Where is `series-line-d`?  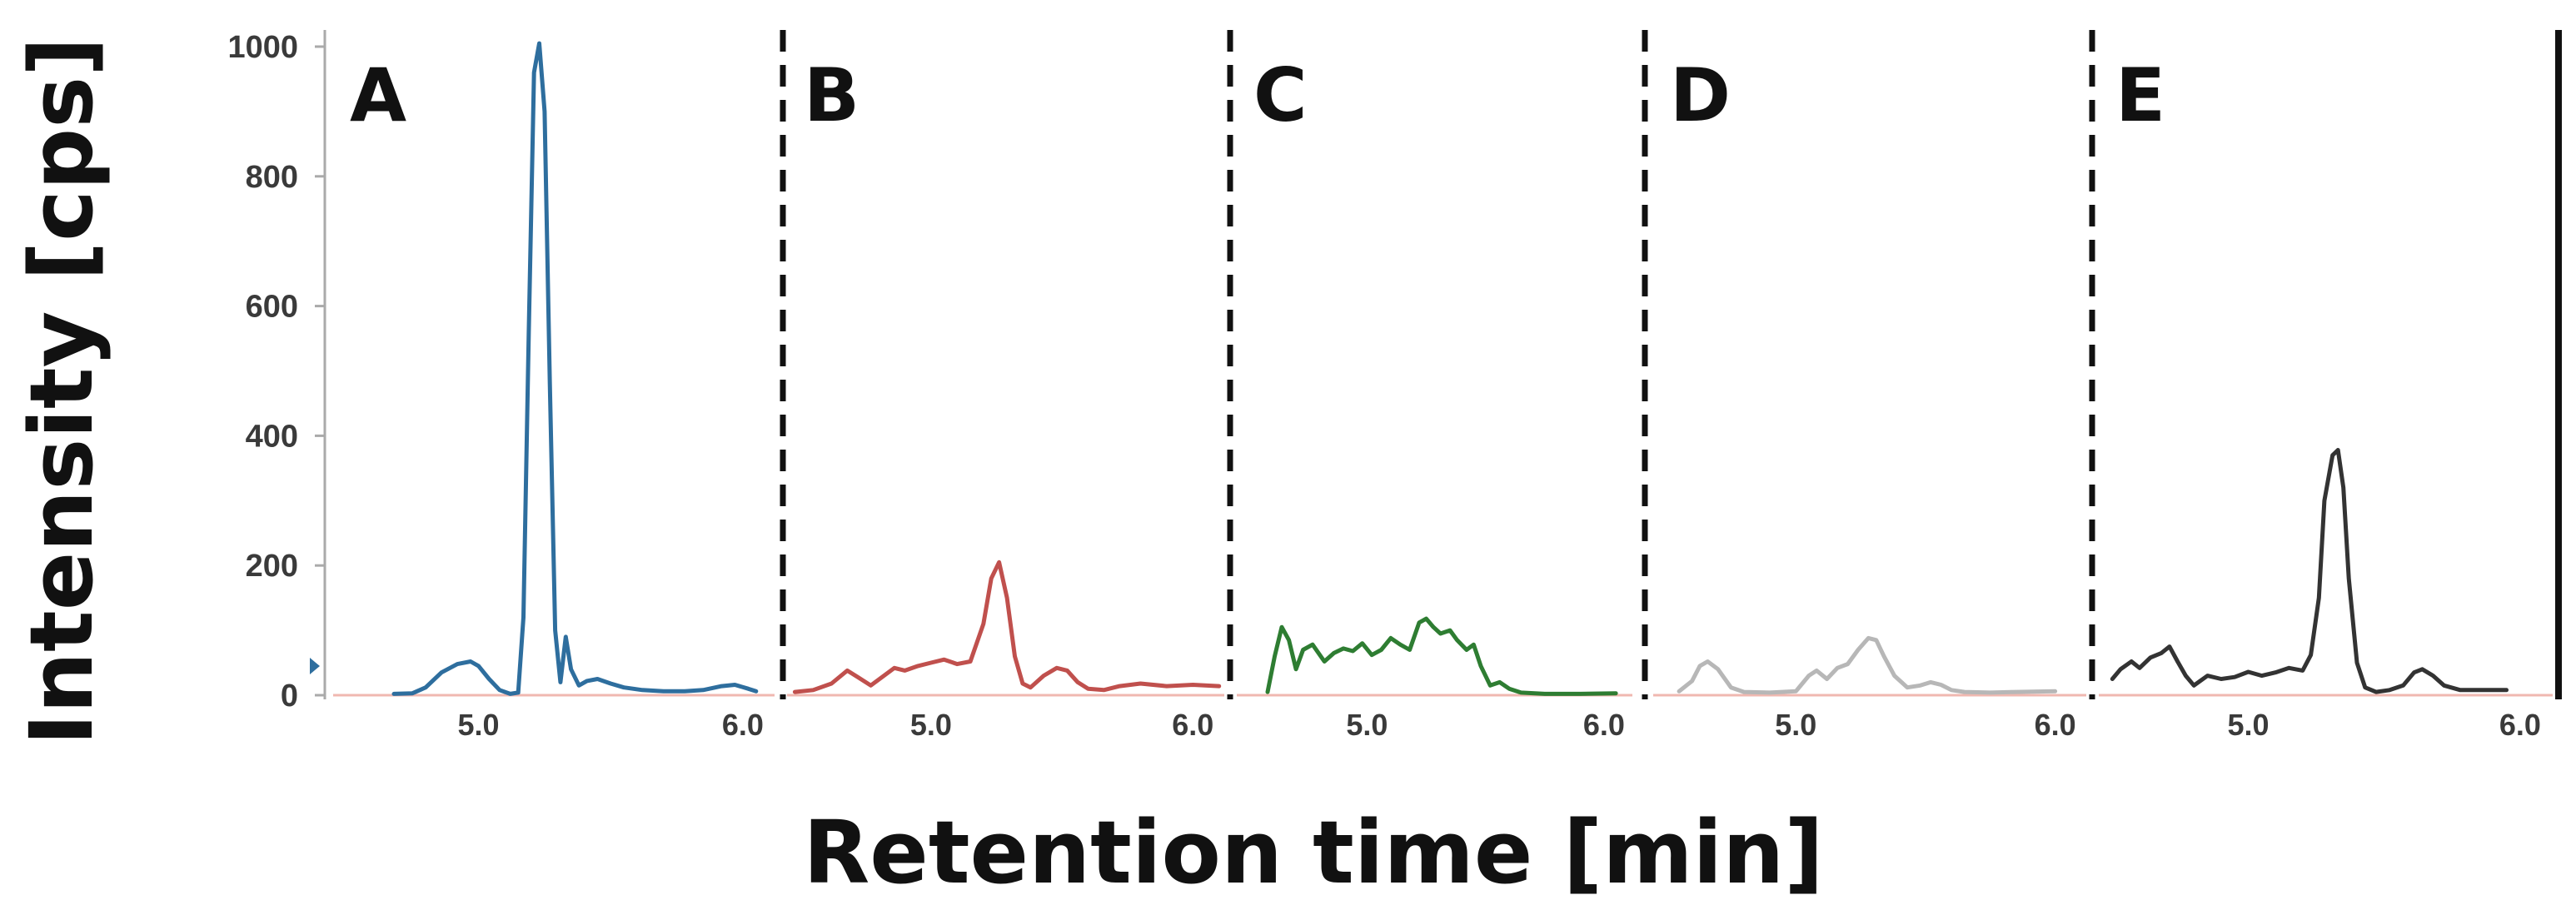
series-line-d is located at coordinates (1867, 665).